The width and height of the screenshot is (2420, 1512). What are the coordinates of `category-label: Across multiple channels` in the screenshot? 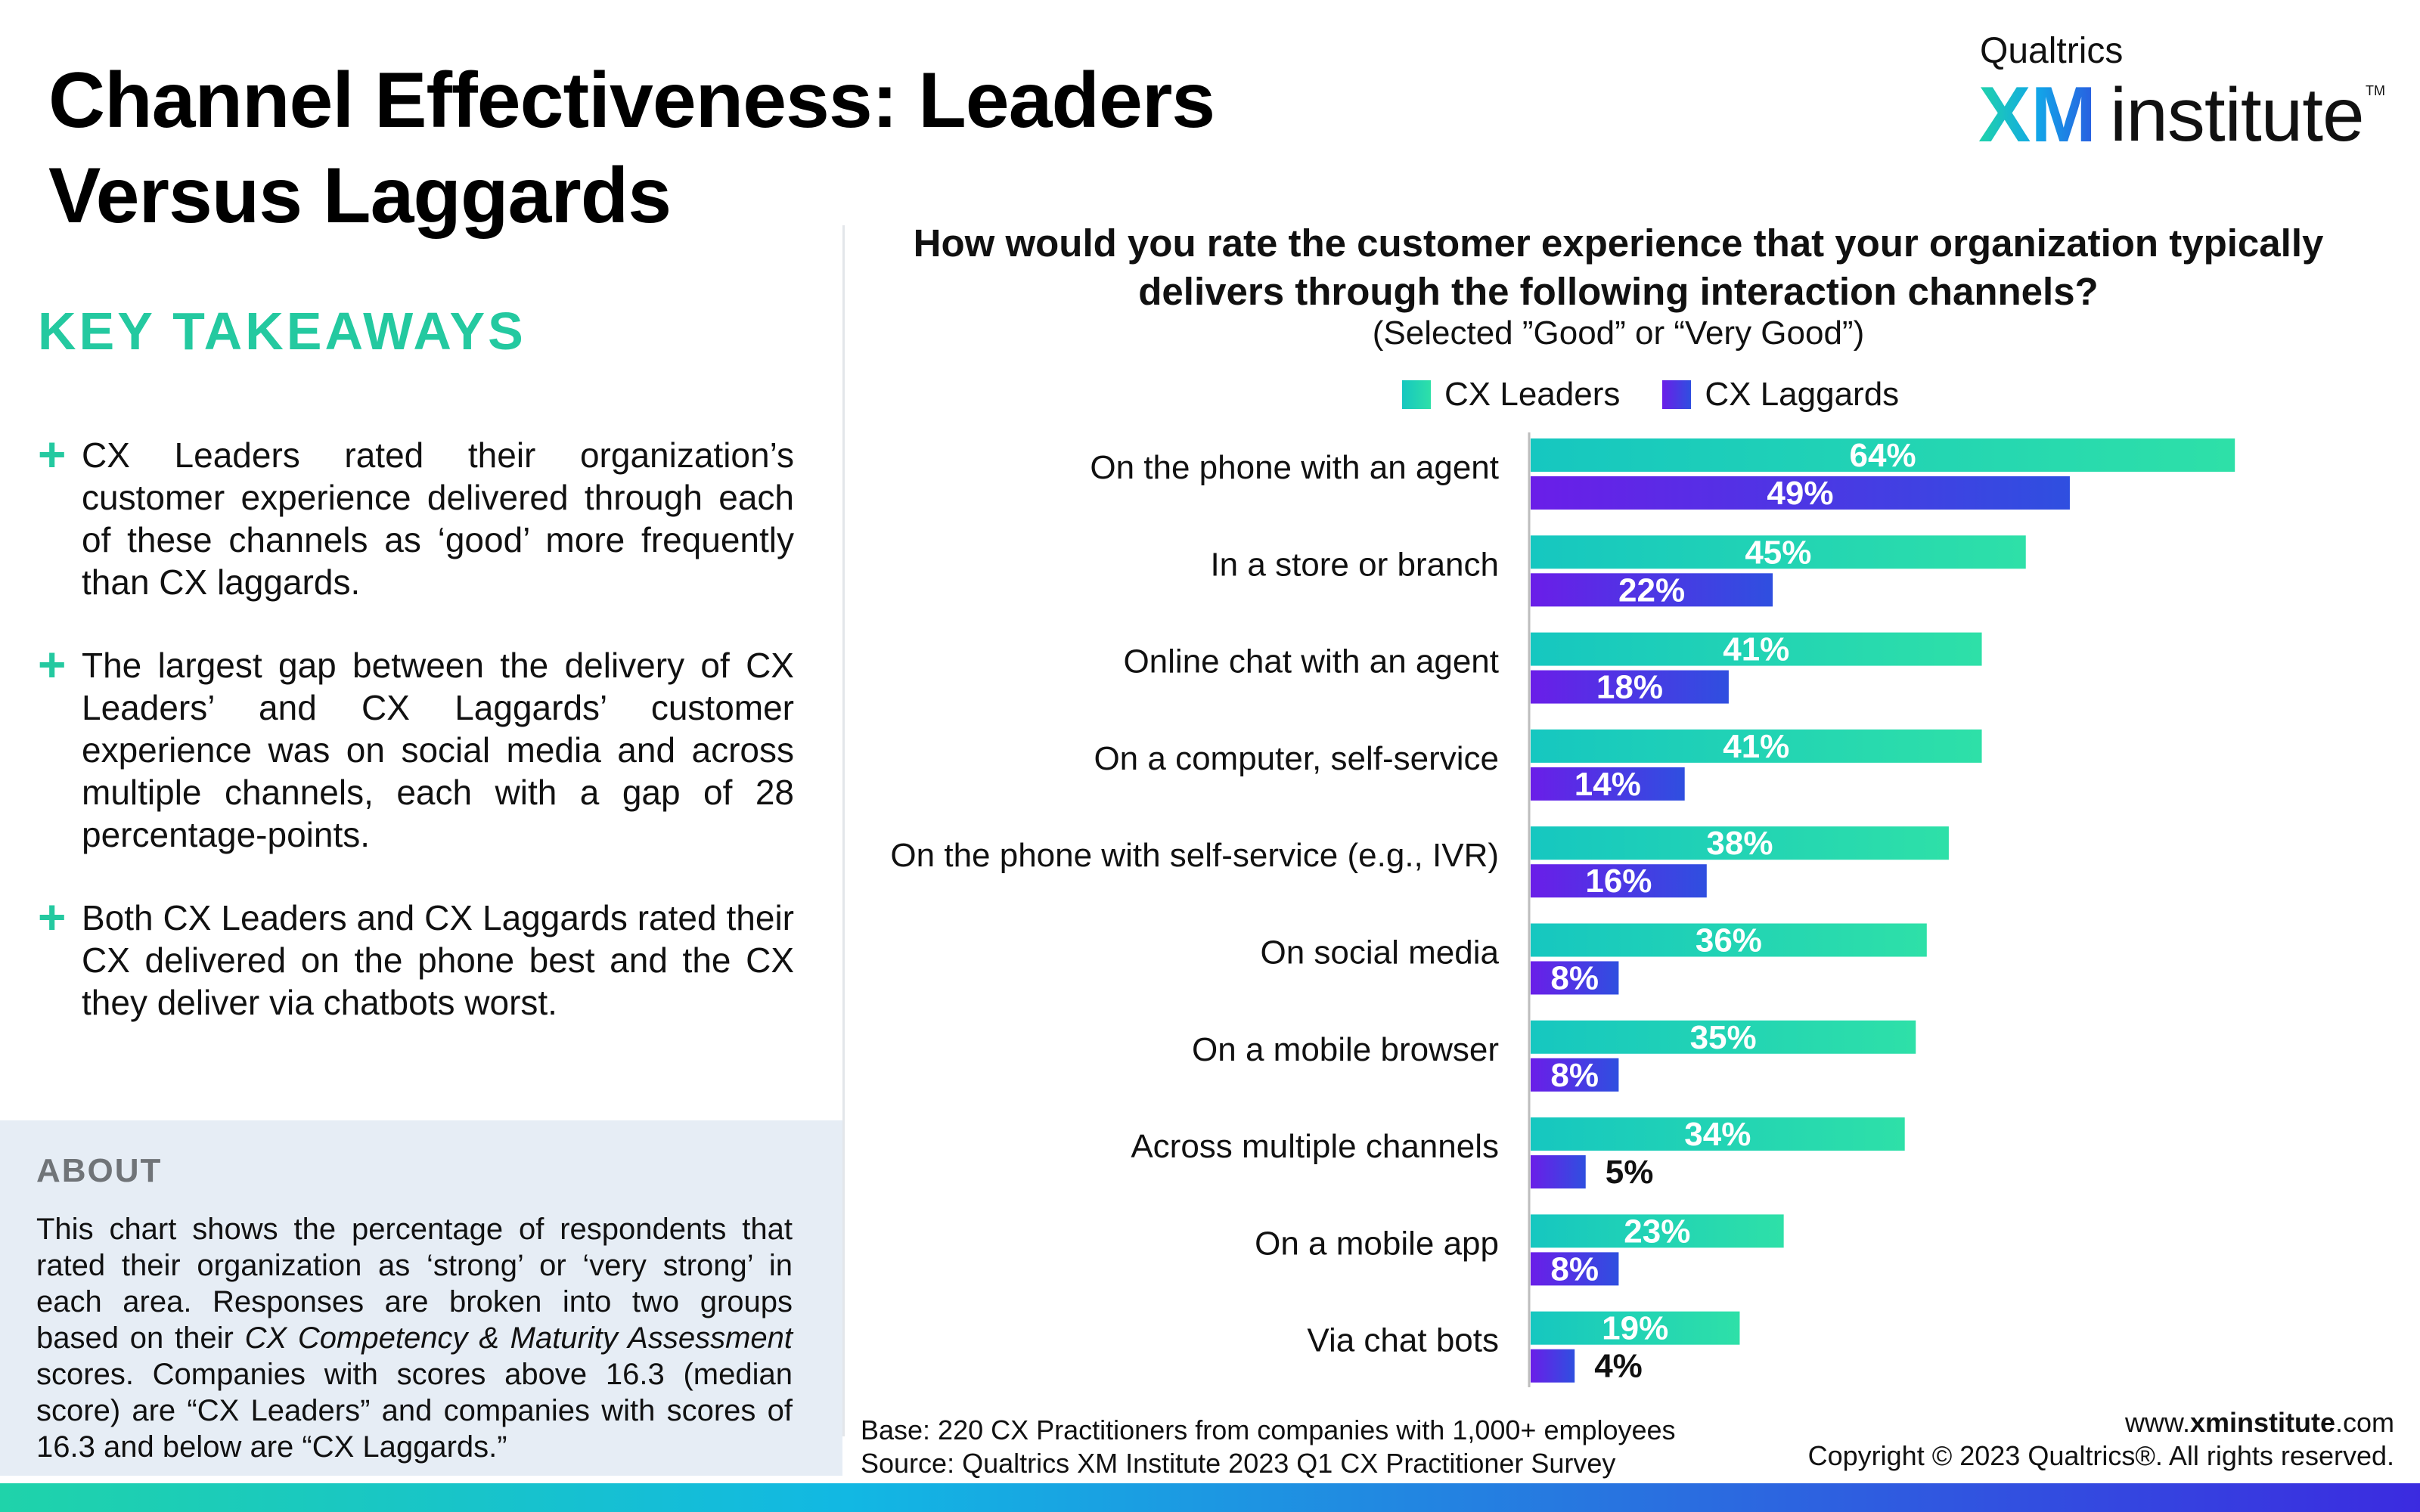 It's located at (1315, 1146).